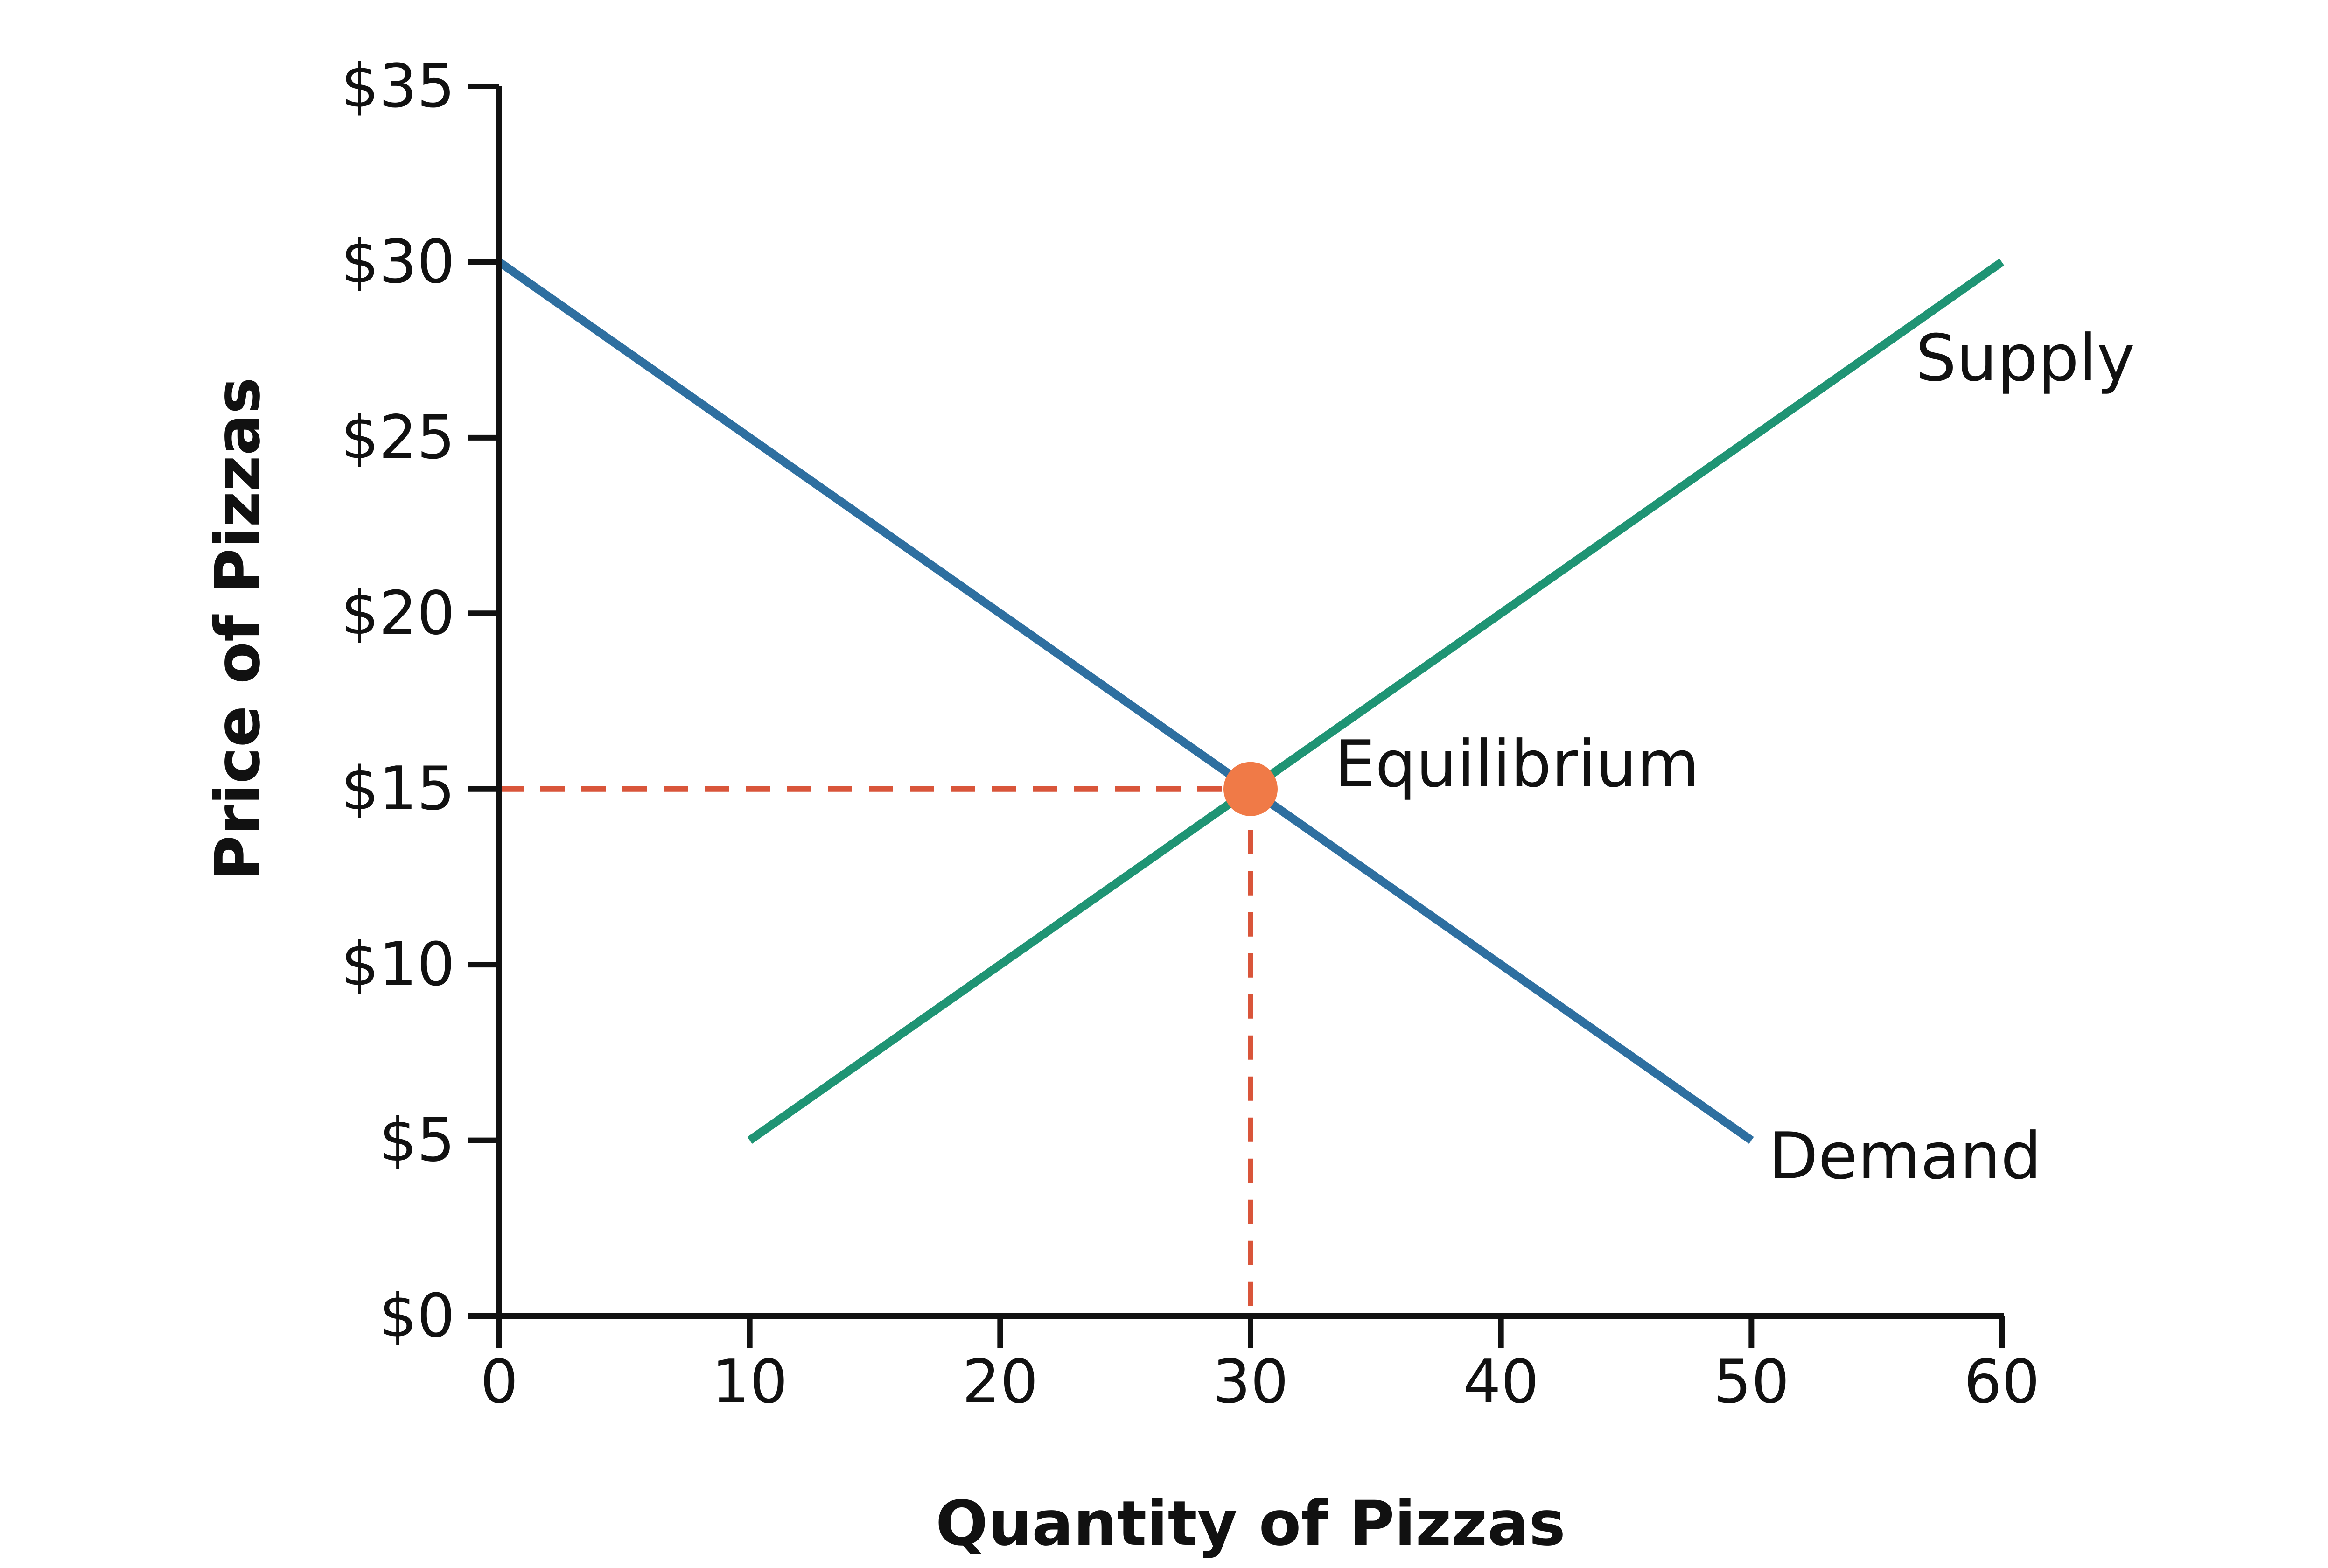 This screenshot has width=2328, height=1568. I want to click on x-tick-label: 20, so click(1000, 1382).